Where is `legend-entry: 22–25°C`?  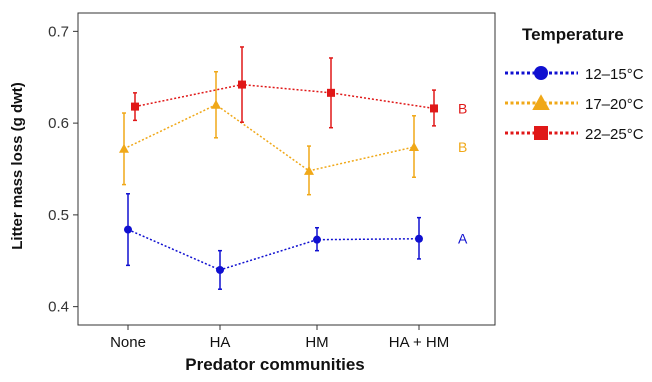 legend-entry: 22–25°C is located at coordinates (574, 134).